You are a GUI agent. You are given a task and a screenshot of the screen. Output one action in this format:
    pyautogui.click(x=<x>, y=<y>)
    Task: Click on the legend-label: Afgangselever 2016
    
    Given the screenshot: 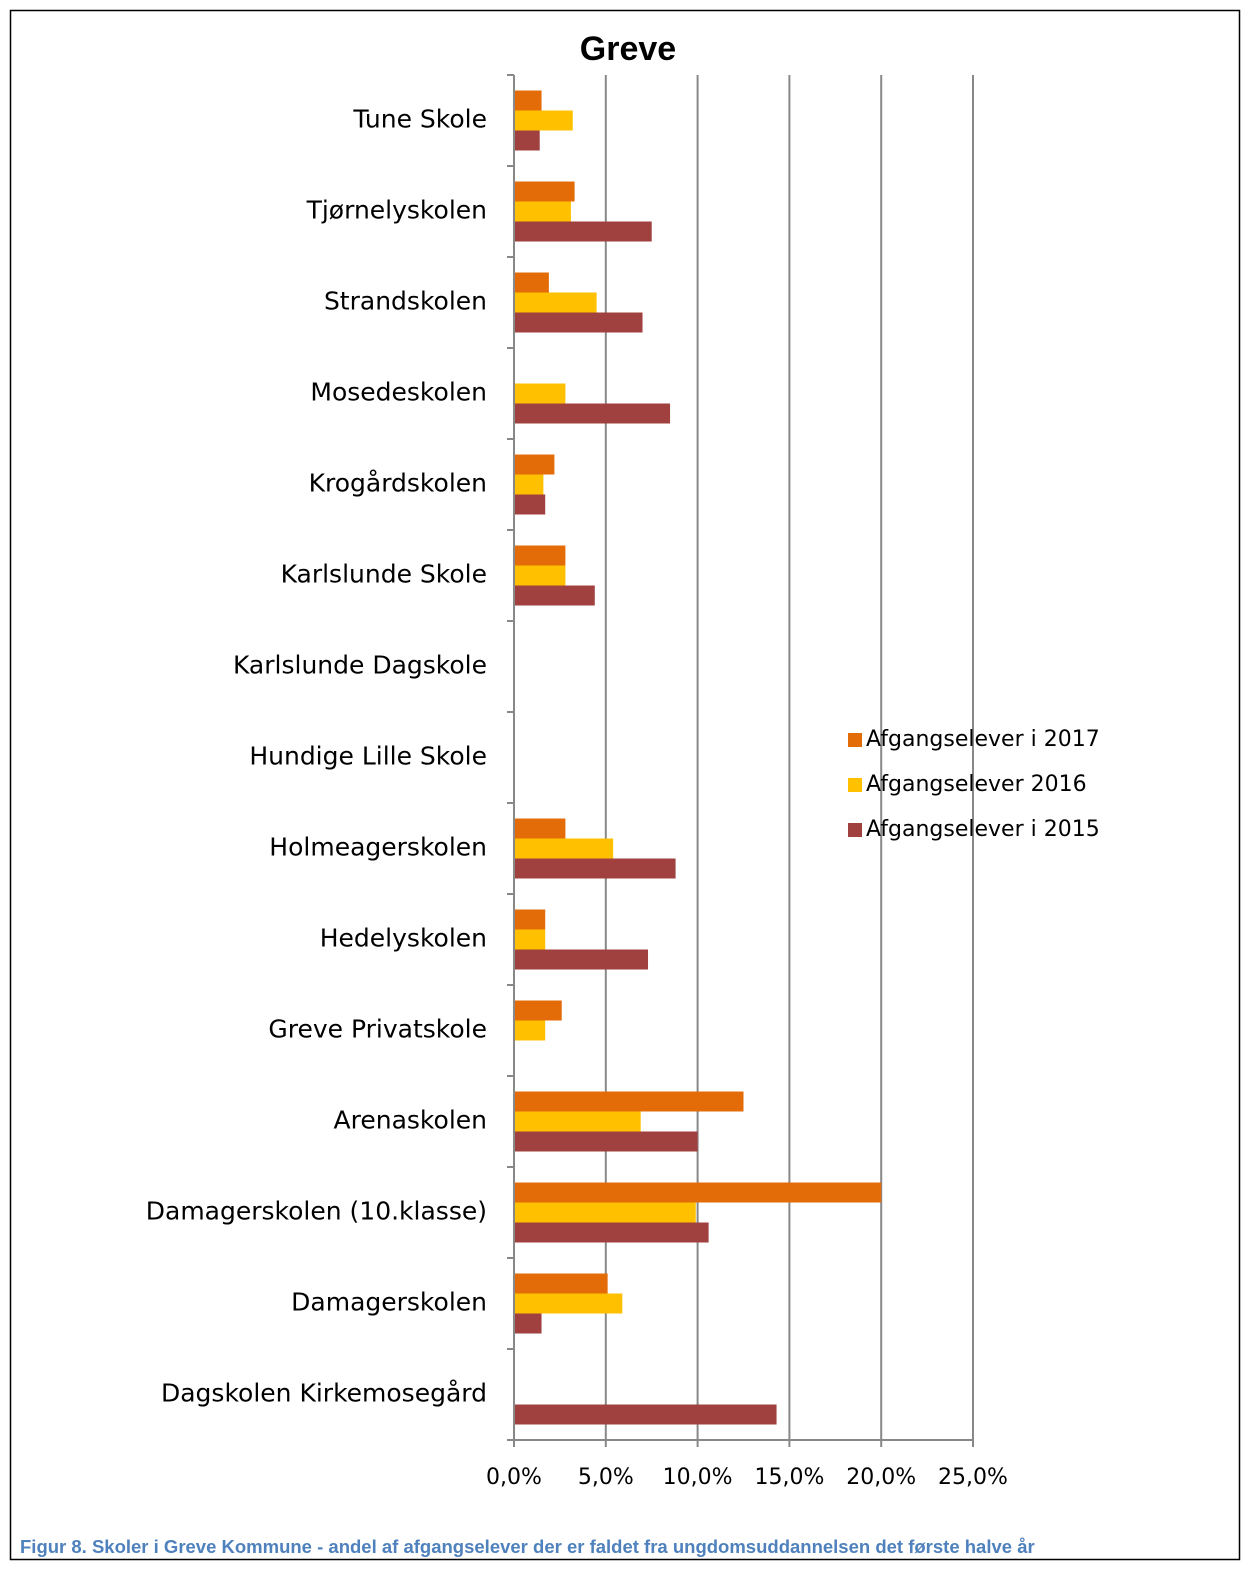 What is the action you would take?
    pyautogui.click(x=976, y=784)
    